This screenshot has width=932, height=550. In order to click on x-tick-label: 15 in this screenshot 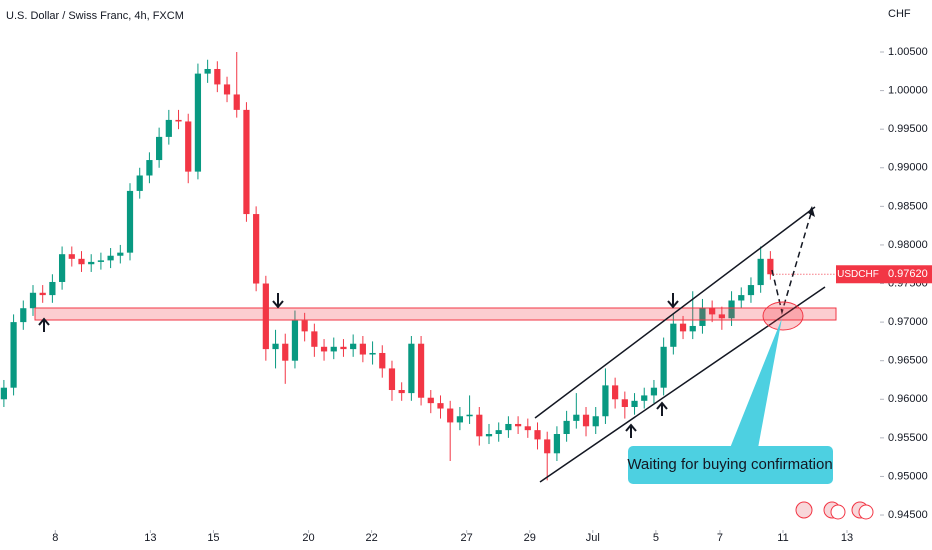, I will do `click(213, 538)`.